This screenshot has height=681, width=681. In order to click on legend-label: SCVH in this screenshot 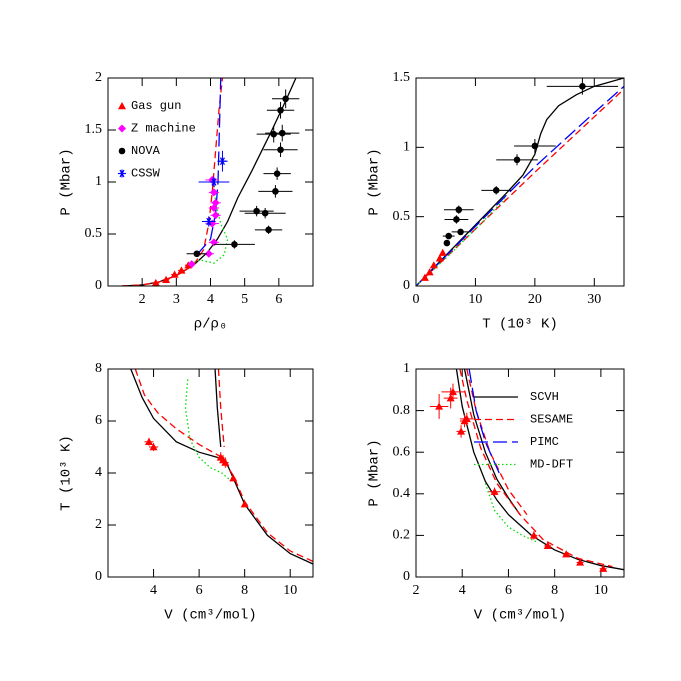, I will do `click(544, 397)`.